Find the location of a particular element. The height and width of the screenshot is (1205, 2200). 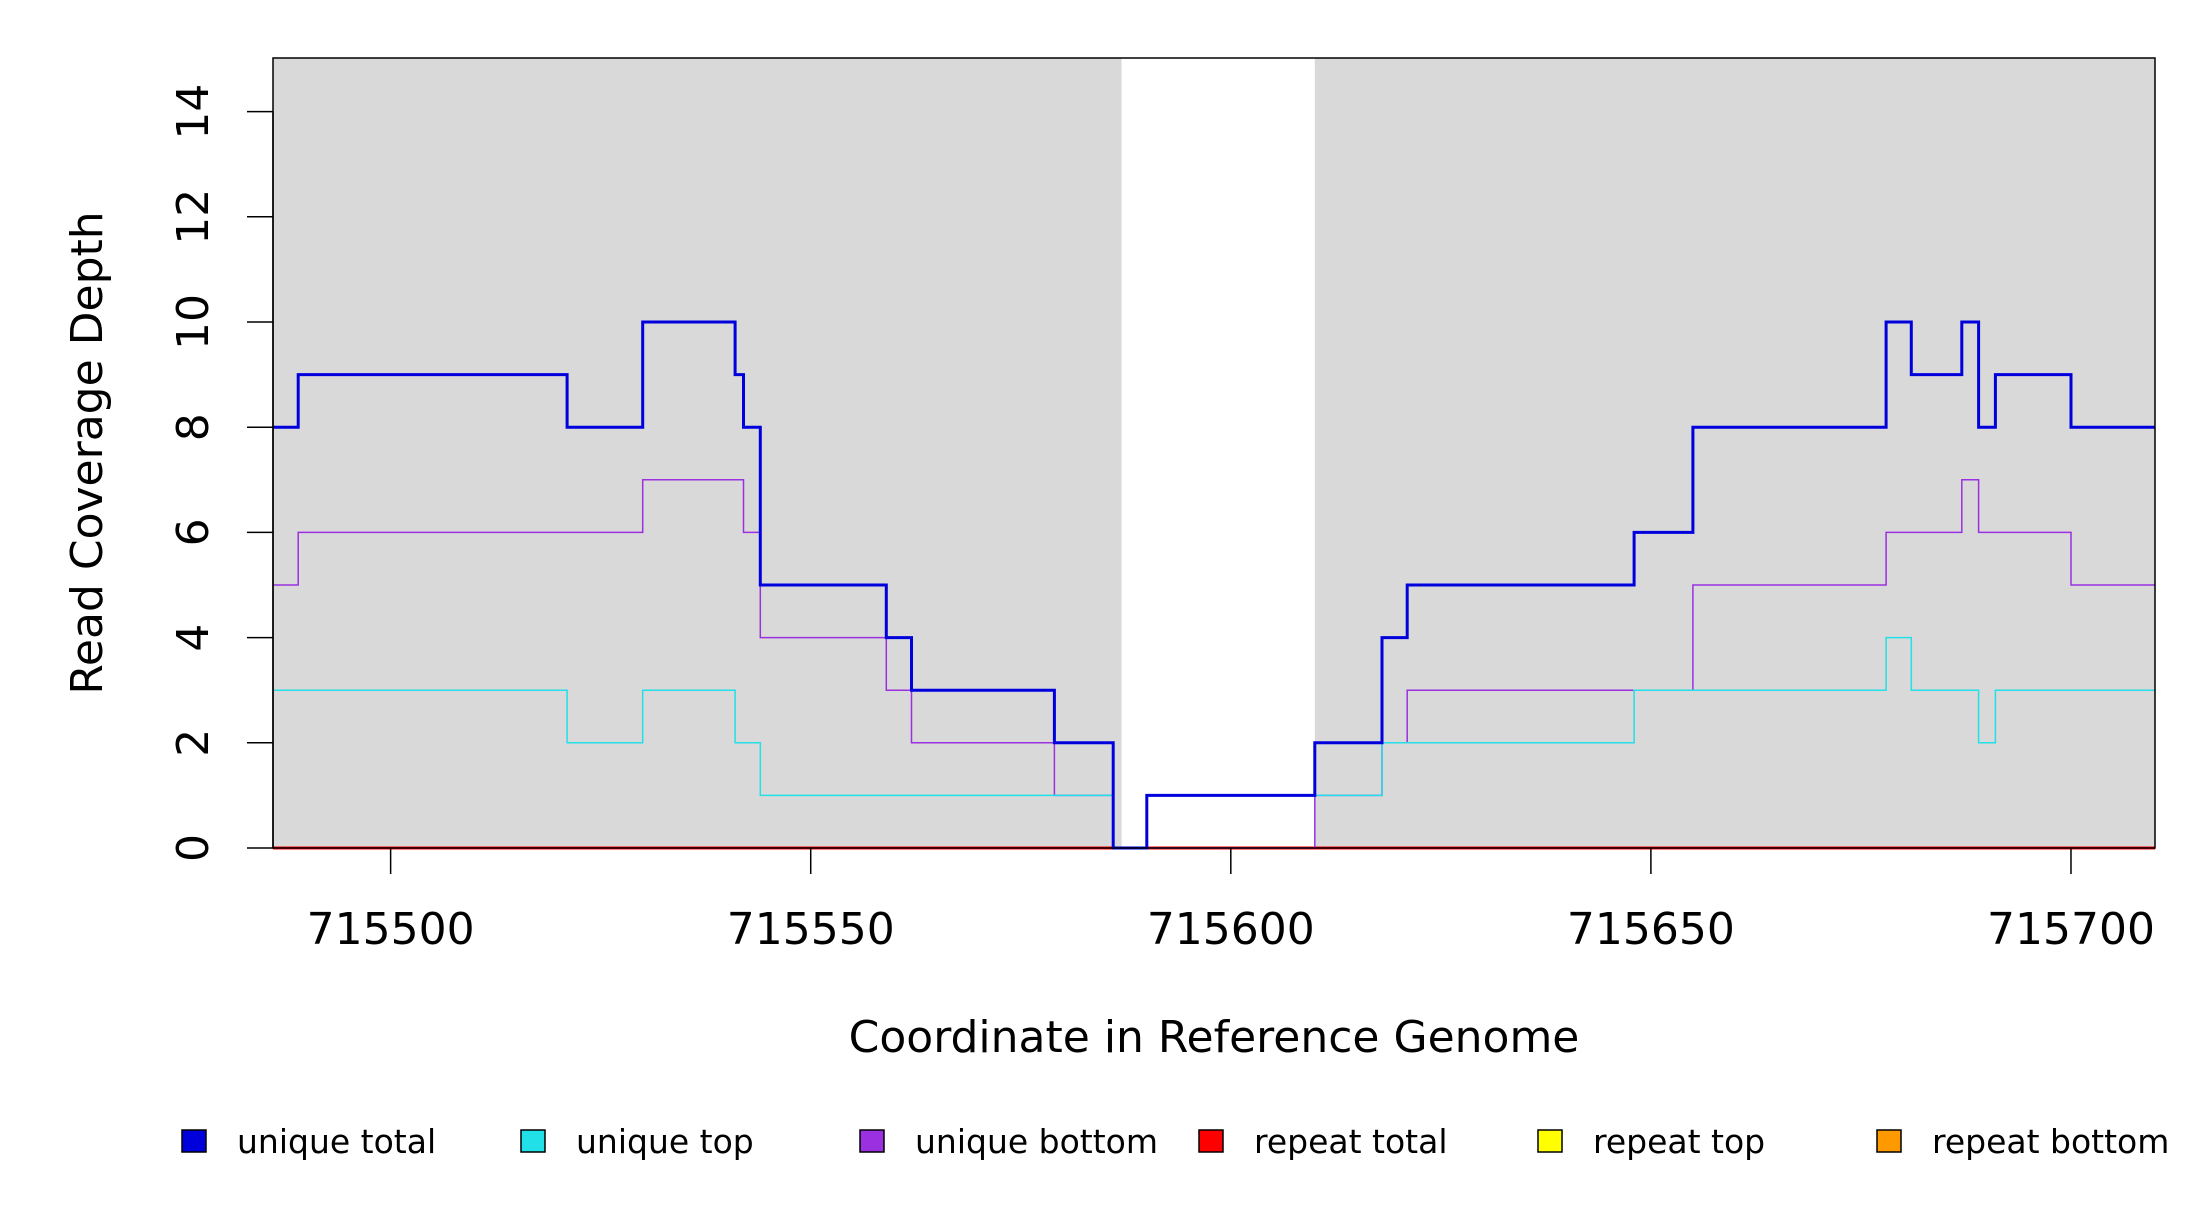

legend-label: unique total is located at coordinates (336, 1141).